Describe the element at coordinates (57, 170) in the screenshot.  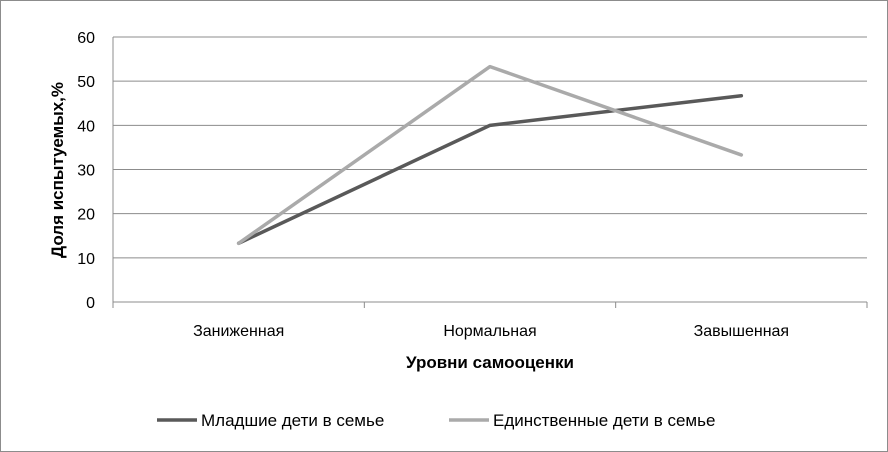
I see `y-axis-title: Доля испытуемых,%` at that location.